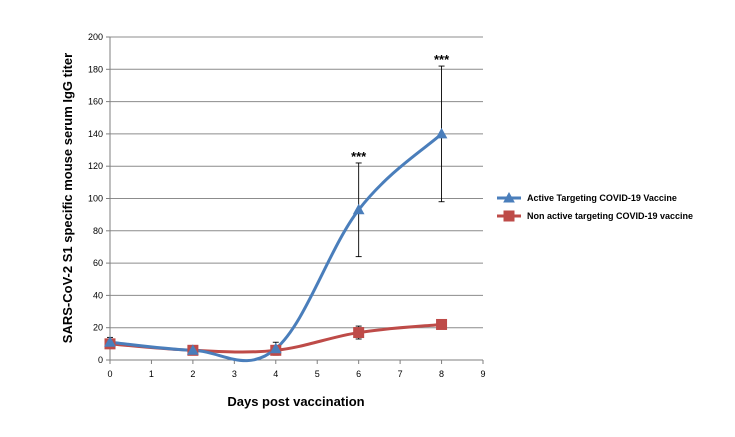 This screenshot has width=735, height=437. Describe the element at coordinates (98, 263) in the screenshot. I see `y-tick-label: 60` at that location.